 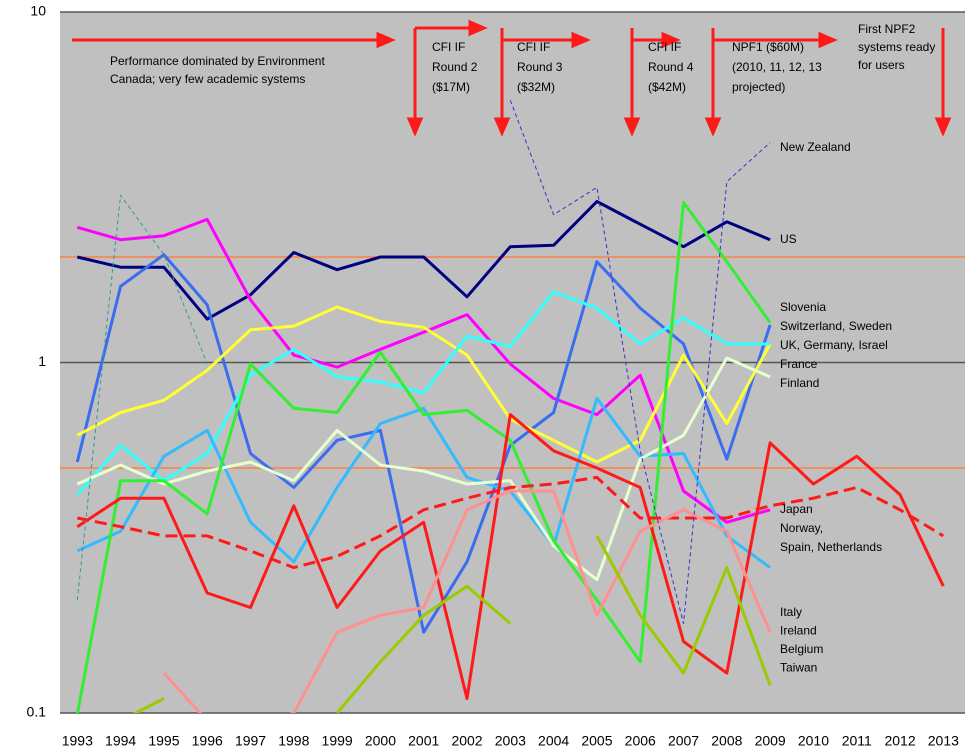 What do you see at coordinates (788, 239) in the screenshot?
I see `annotation: US` at bounding box center [788, 239].